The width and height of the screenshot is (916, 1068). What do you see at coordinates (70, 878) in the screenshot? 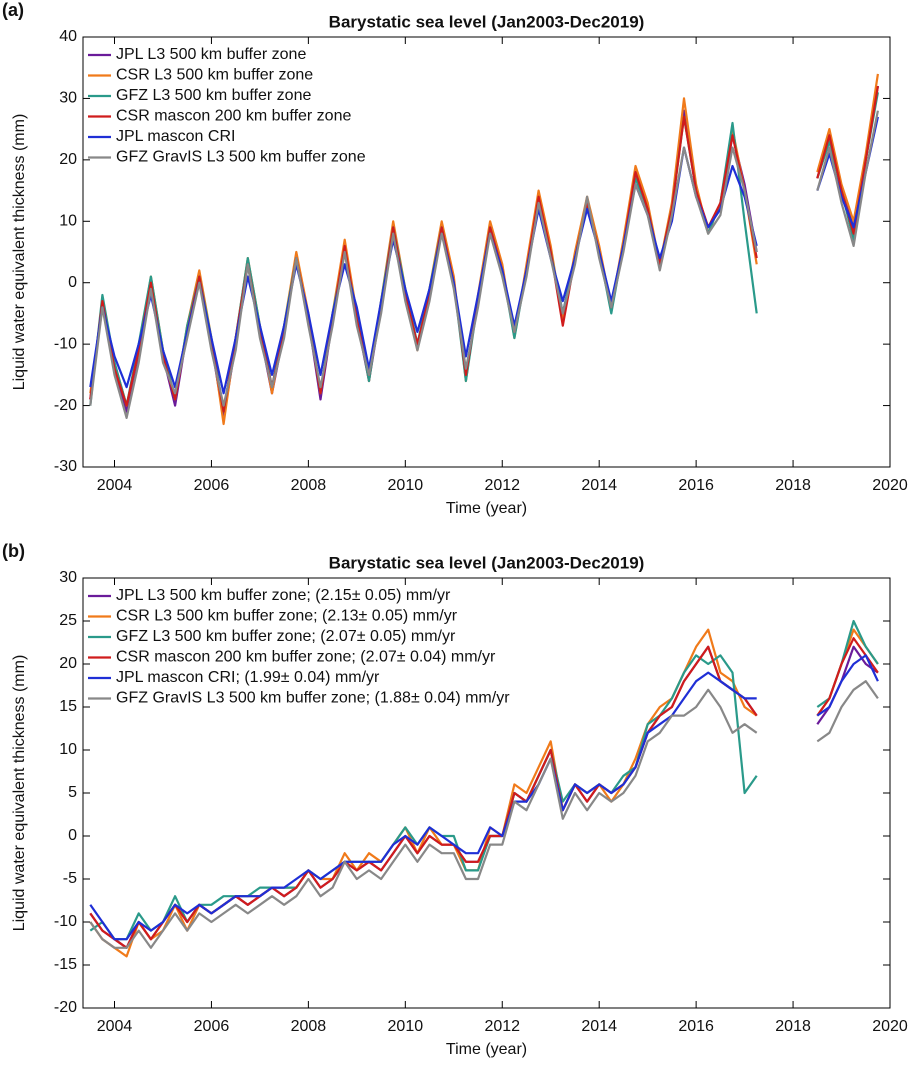
I see `y-tick-label: -5` at bounding box center [70, 878].